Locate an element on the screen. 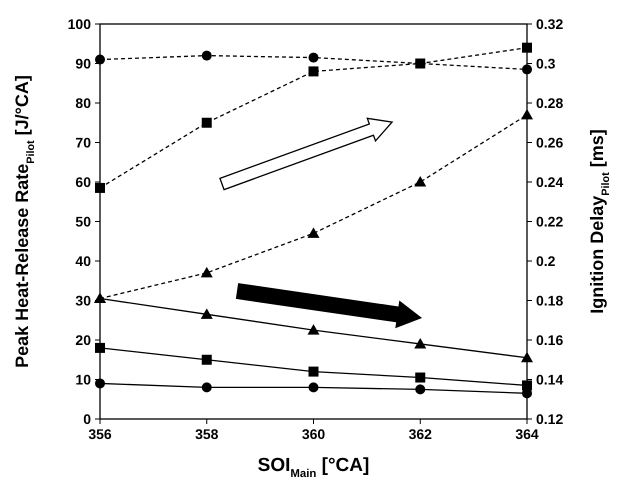  x-tick-label: 356 is located at coordinates (100, 434).